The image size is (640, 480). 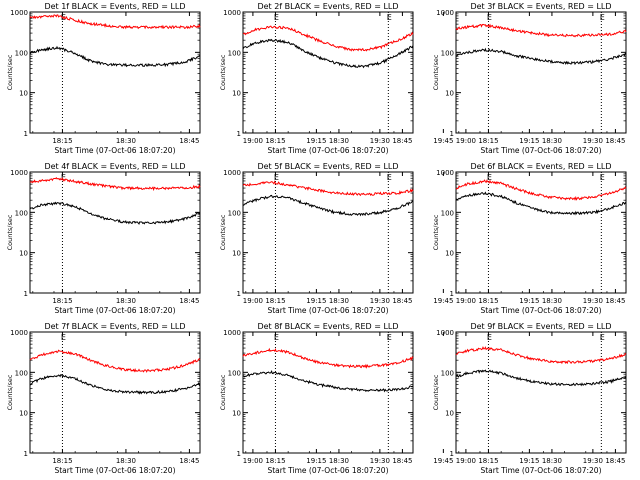 What do you see at coordinates (540, 326) in the screenshot?
I see `panel-title: Det 9f BLACK = Events, RED = LLD` at bounding box center [540, 326].